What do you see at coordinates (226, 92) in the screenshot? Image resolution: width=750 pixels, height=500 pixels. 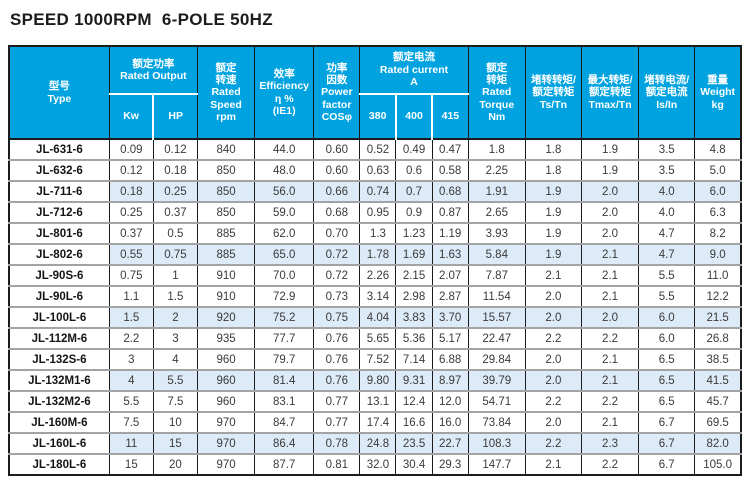 I see `col-header-rated-speed: 额定 转速 Rated Speed rpm` at bounding box center [226, 92].